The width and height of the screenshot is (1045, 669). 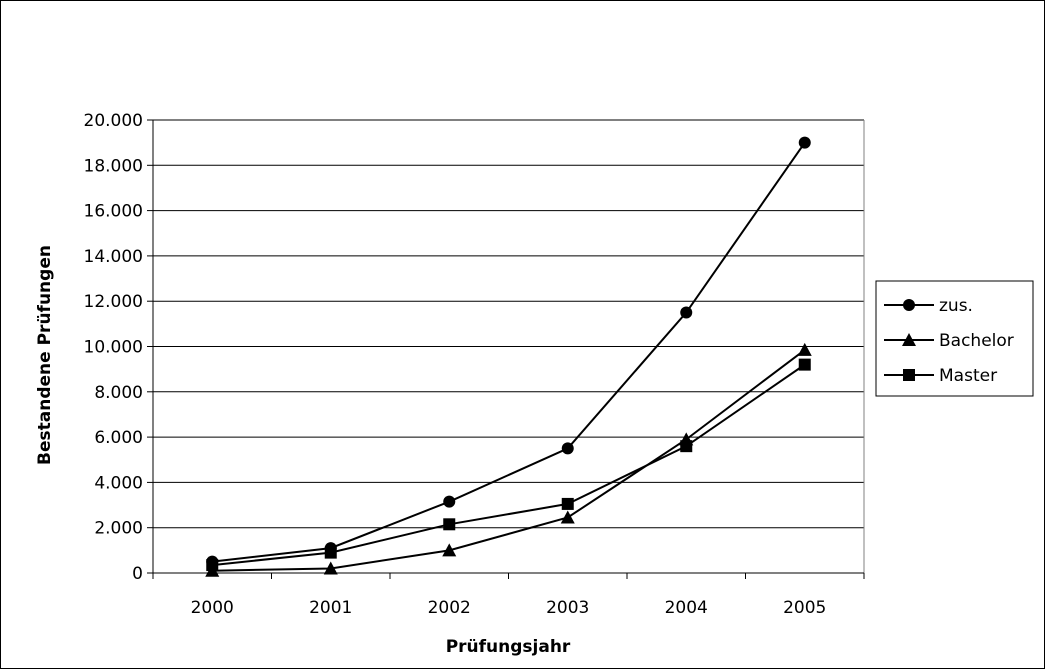 What do you see at coordinates (567, 608) in the screenshot?
I see `x-tick-label: 2003` at bounding box center [567, 608].